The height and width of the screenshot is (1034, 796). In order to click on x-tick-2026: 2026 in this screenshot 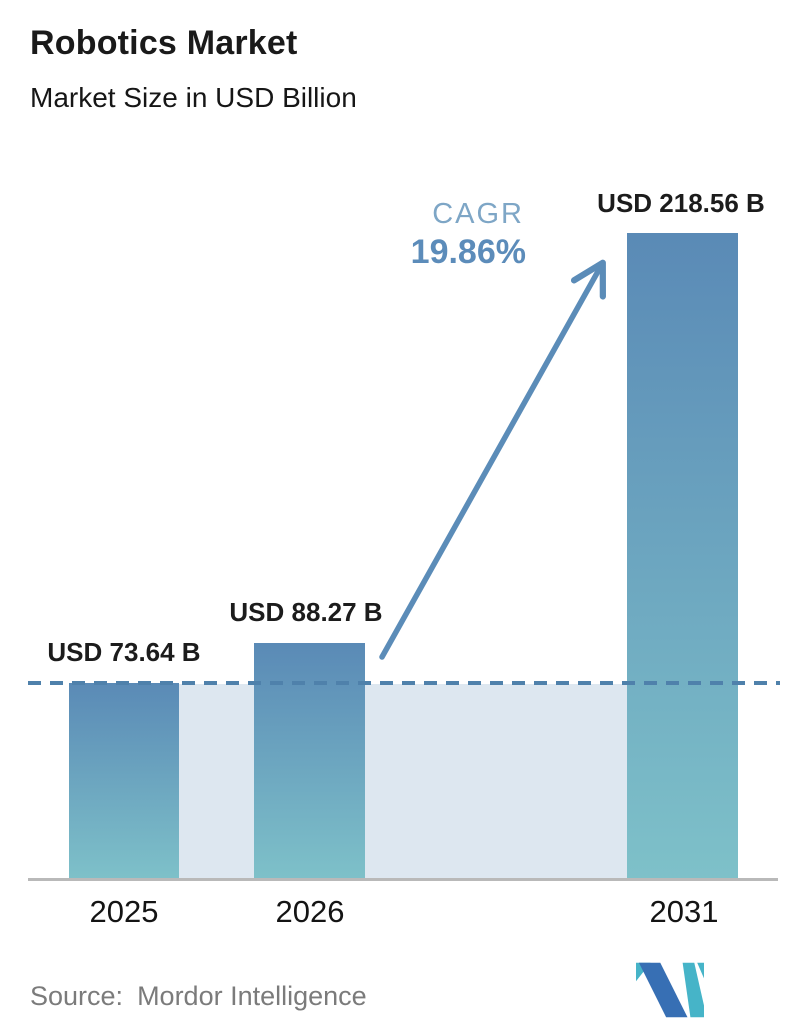, I will do `click(310, 911)`.